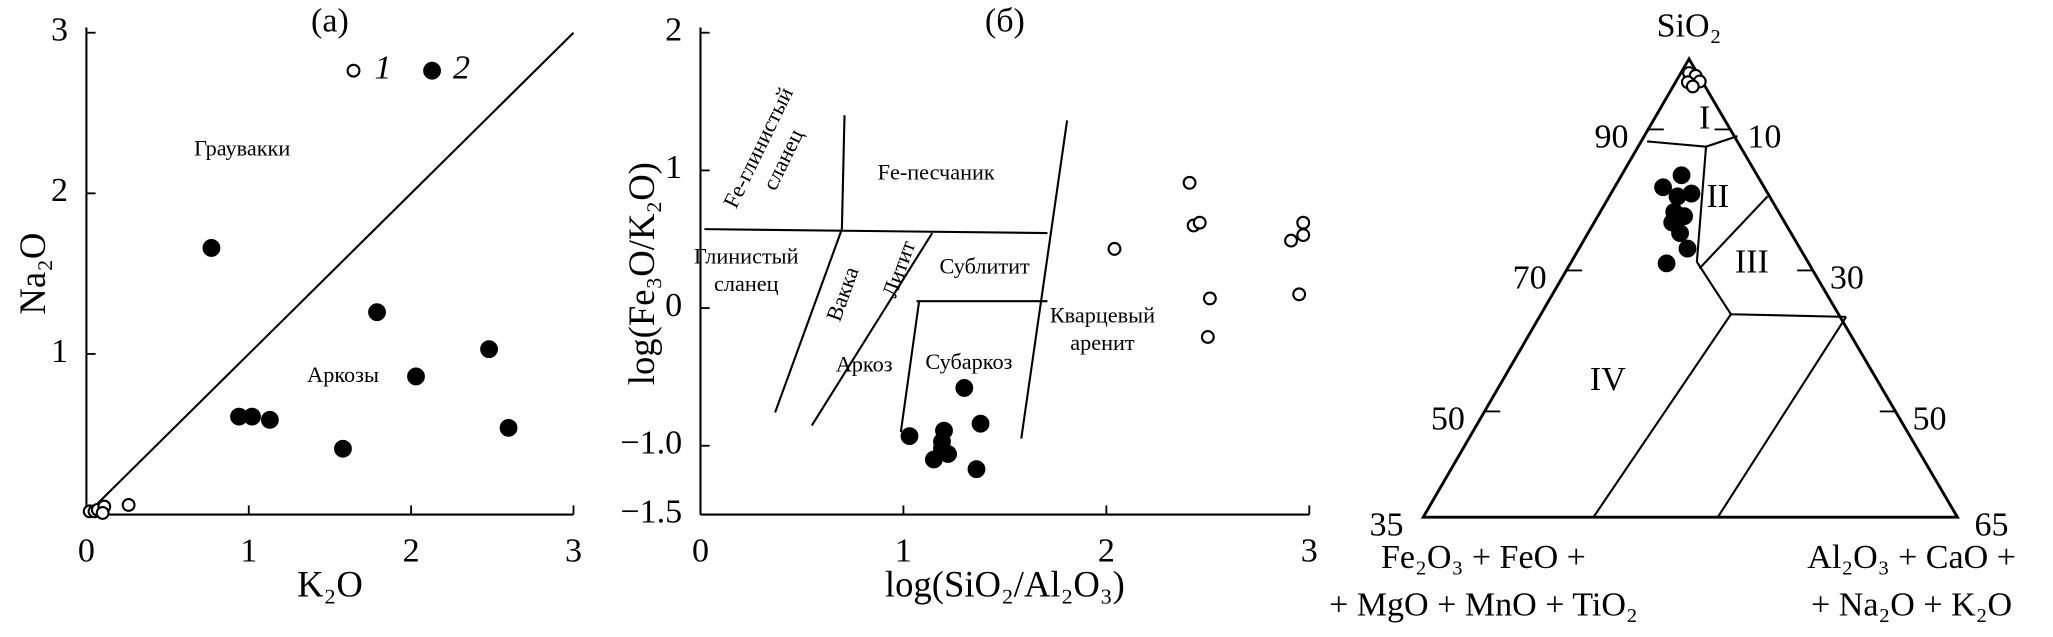 The width and height of the screenshot is (2053, 637). Describe the element at coordinates (641, 273) in the screenshot. I see `y-axis-label: log(Fe₃O/K₂O)` at that location.